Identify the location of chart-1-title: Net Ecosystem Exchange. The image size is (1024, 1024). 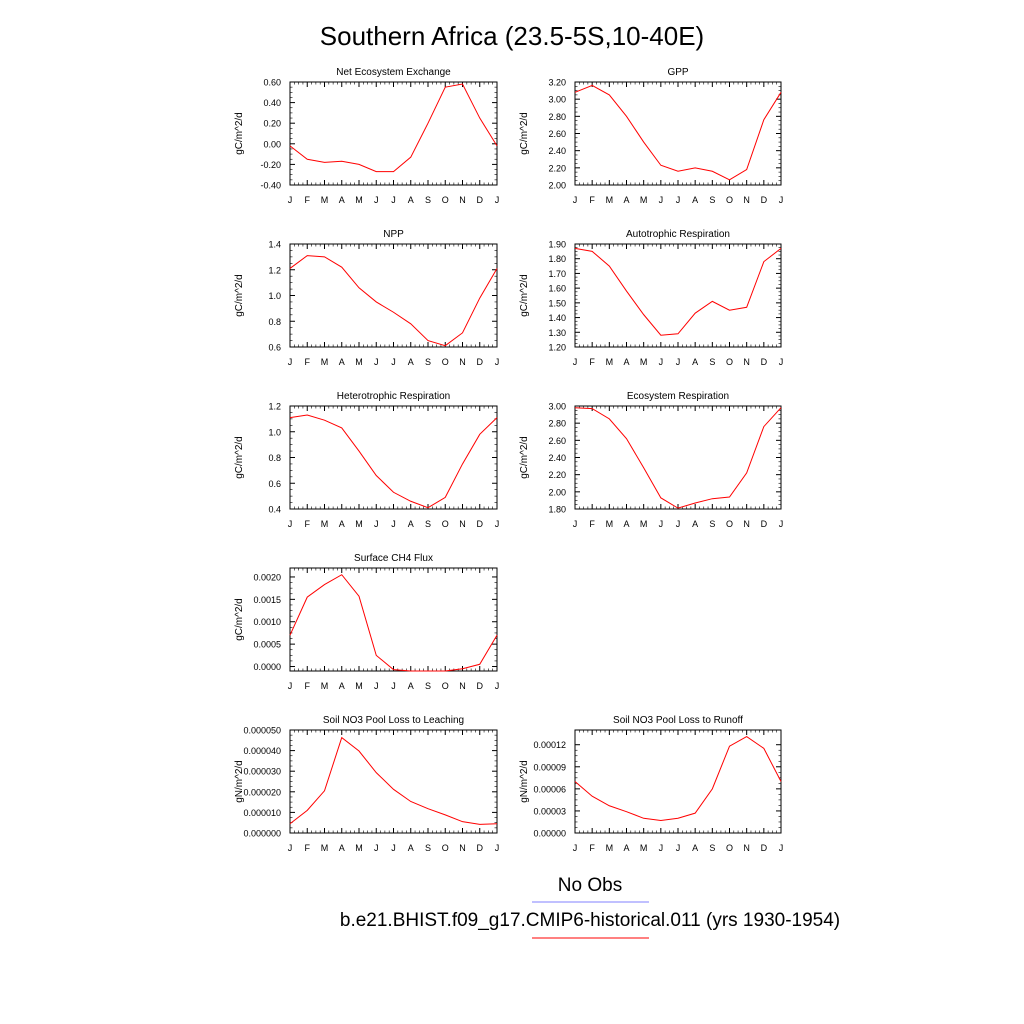
(393, 72).